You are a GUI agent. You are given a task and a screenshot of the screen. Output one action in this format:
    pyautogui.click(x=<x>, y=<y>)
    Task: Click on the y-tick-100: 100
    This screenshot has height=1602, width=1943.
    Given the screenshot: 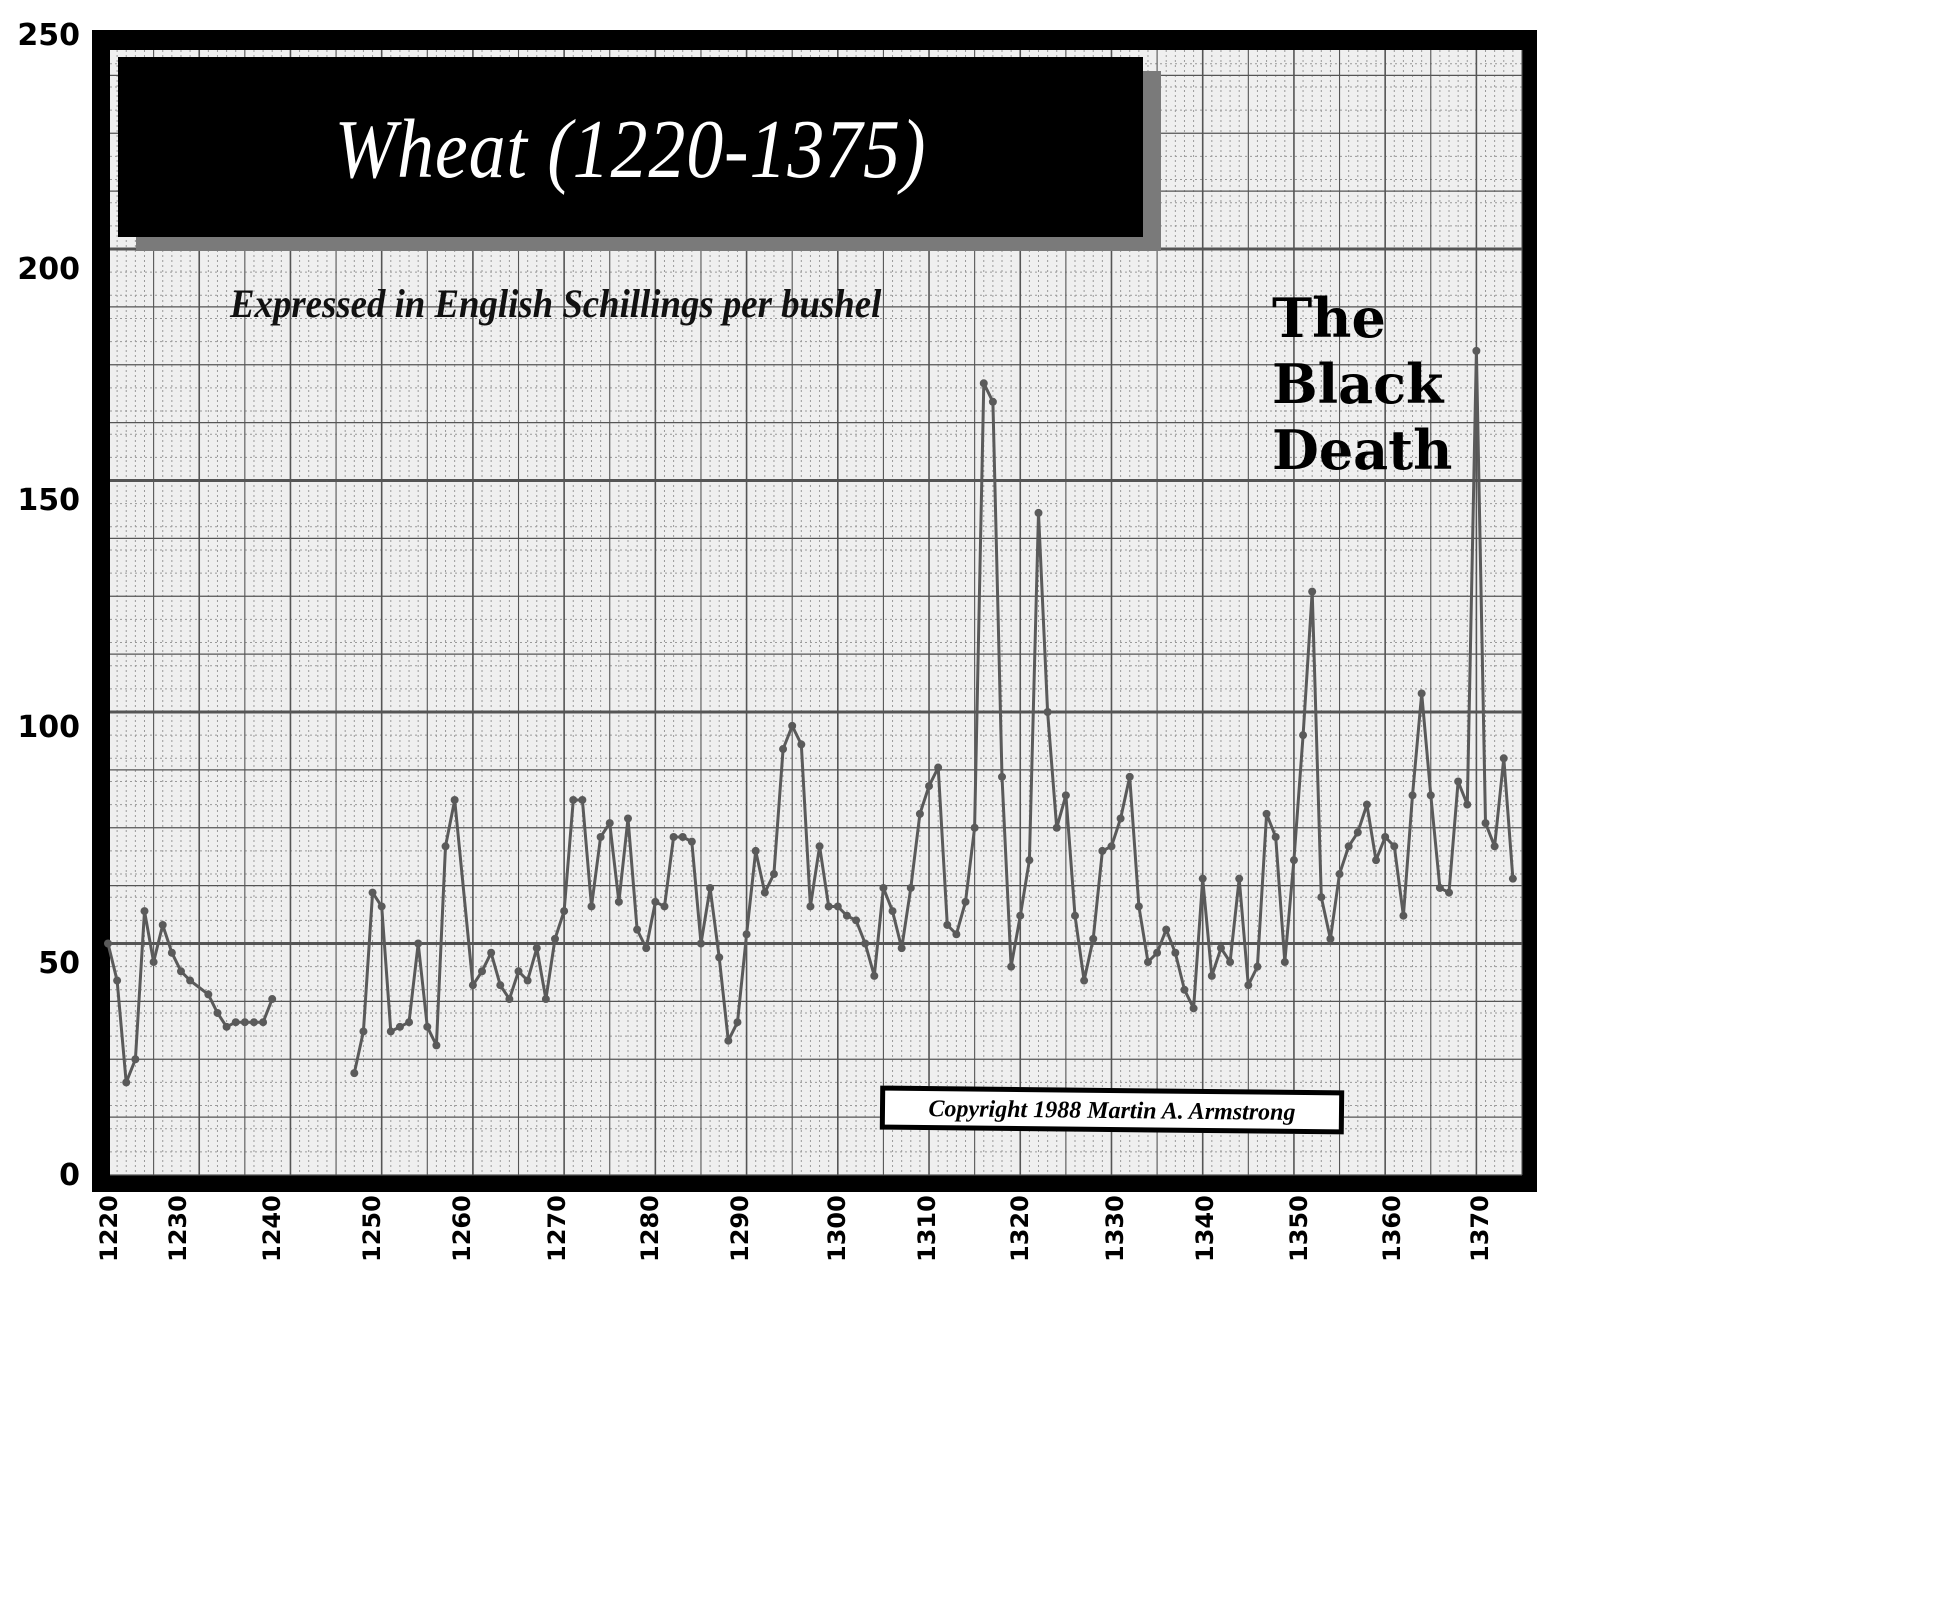 What is the action you would take?
    pyautogui.click(x=48, y=727)
    